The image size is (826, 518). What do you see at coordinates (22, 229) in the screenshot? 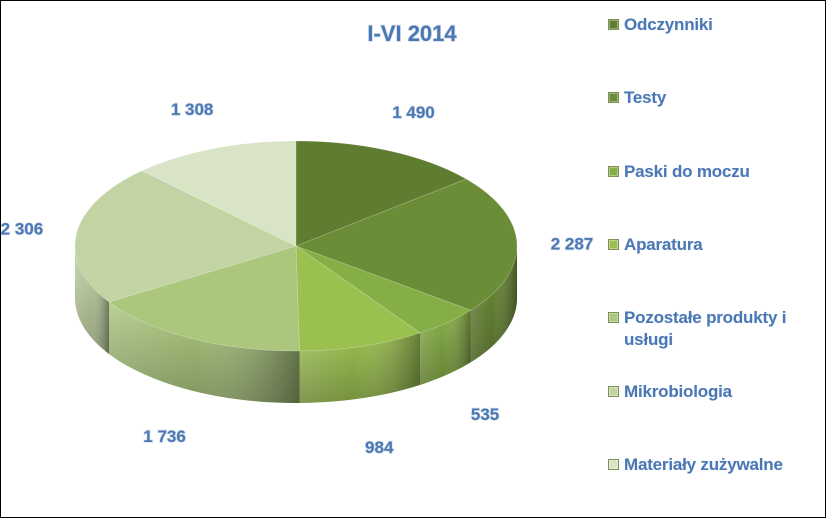
I see `data-label-mikrobiologia: 2 306` at bounding box center [22, 229].